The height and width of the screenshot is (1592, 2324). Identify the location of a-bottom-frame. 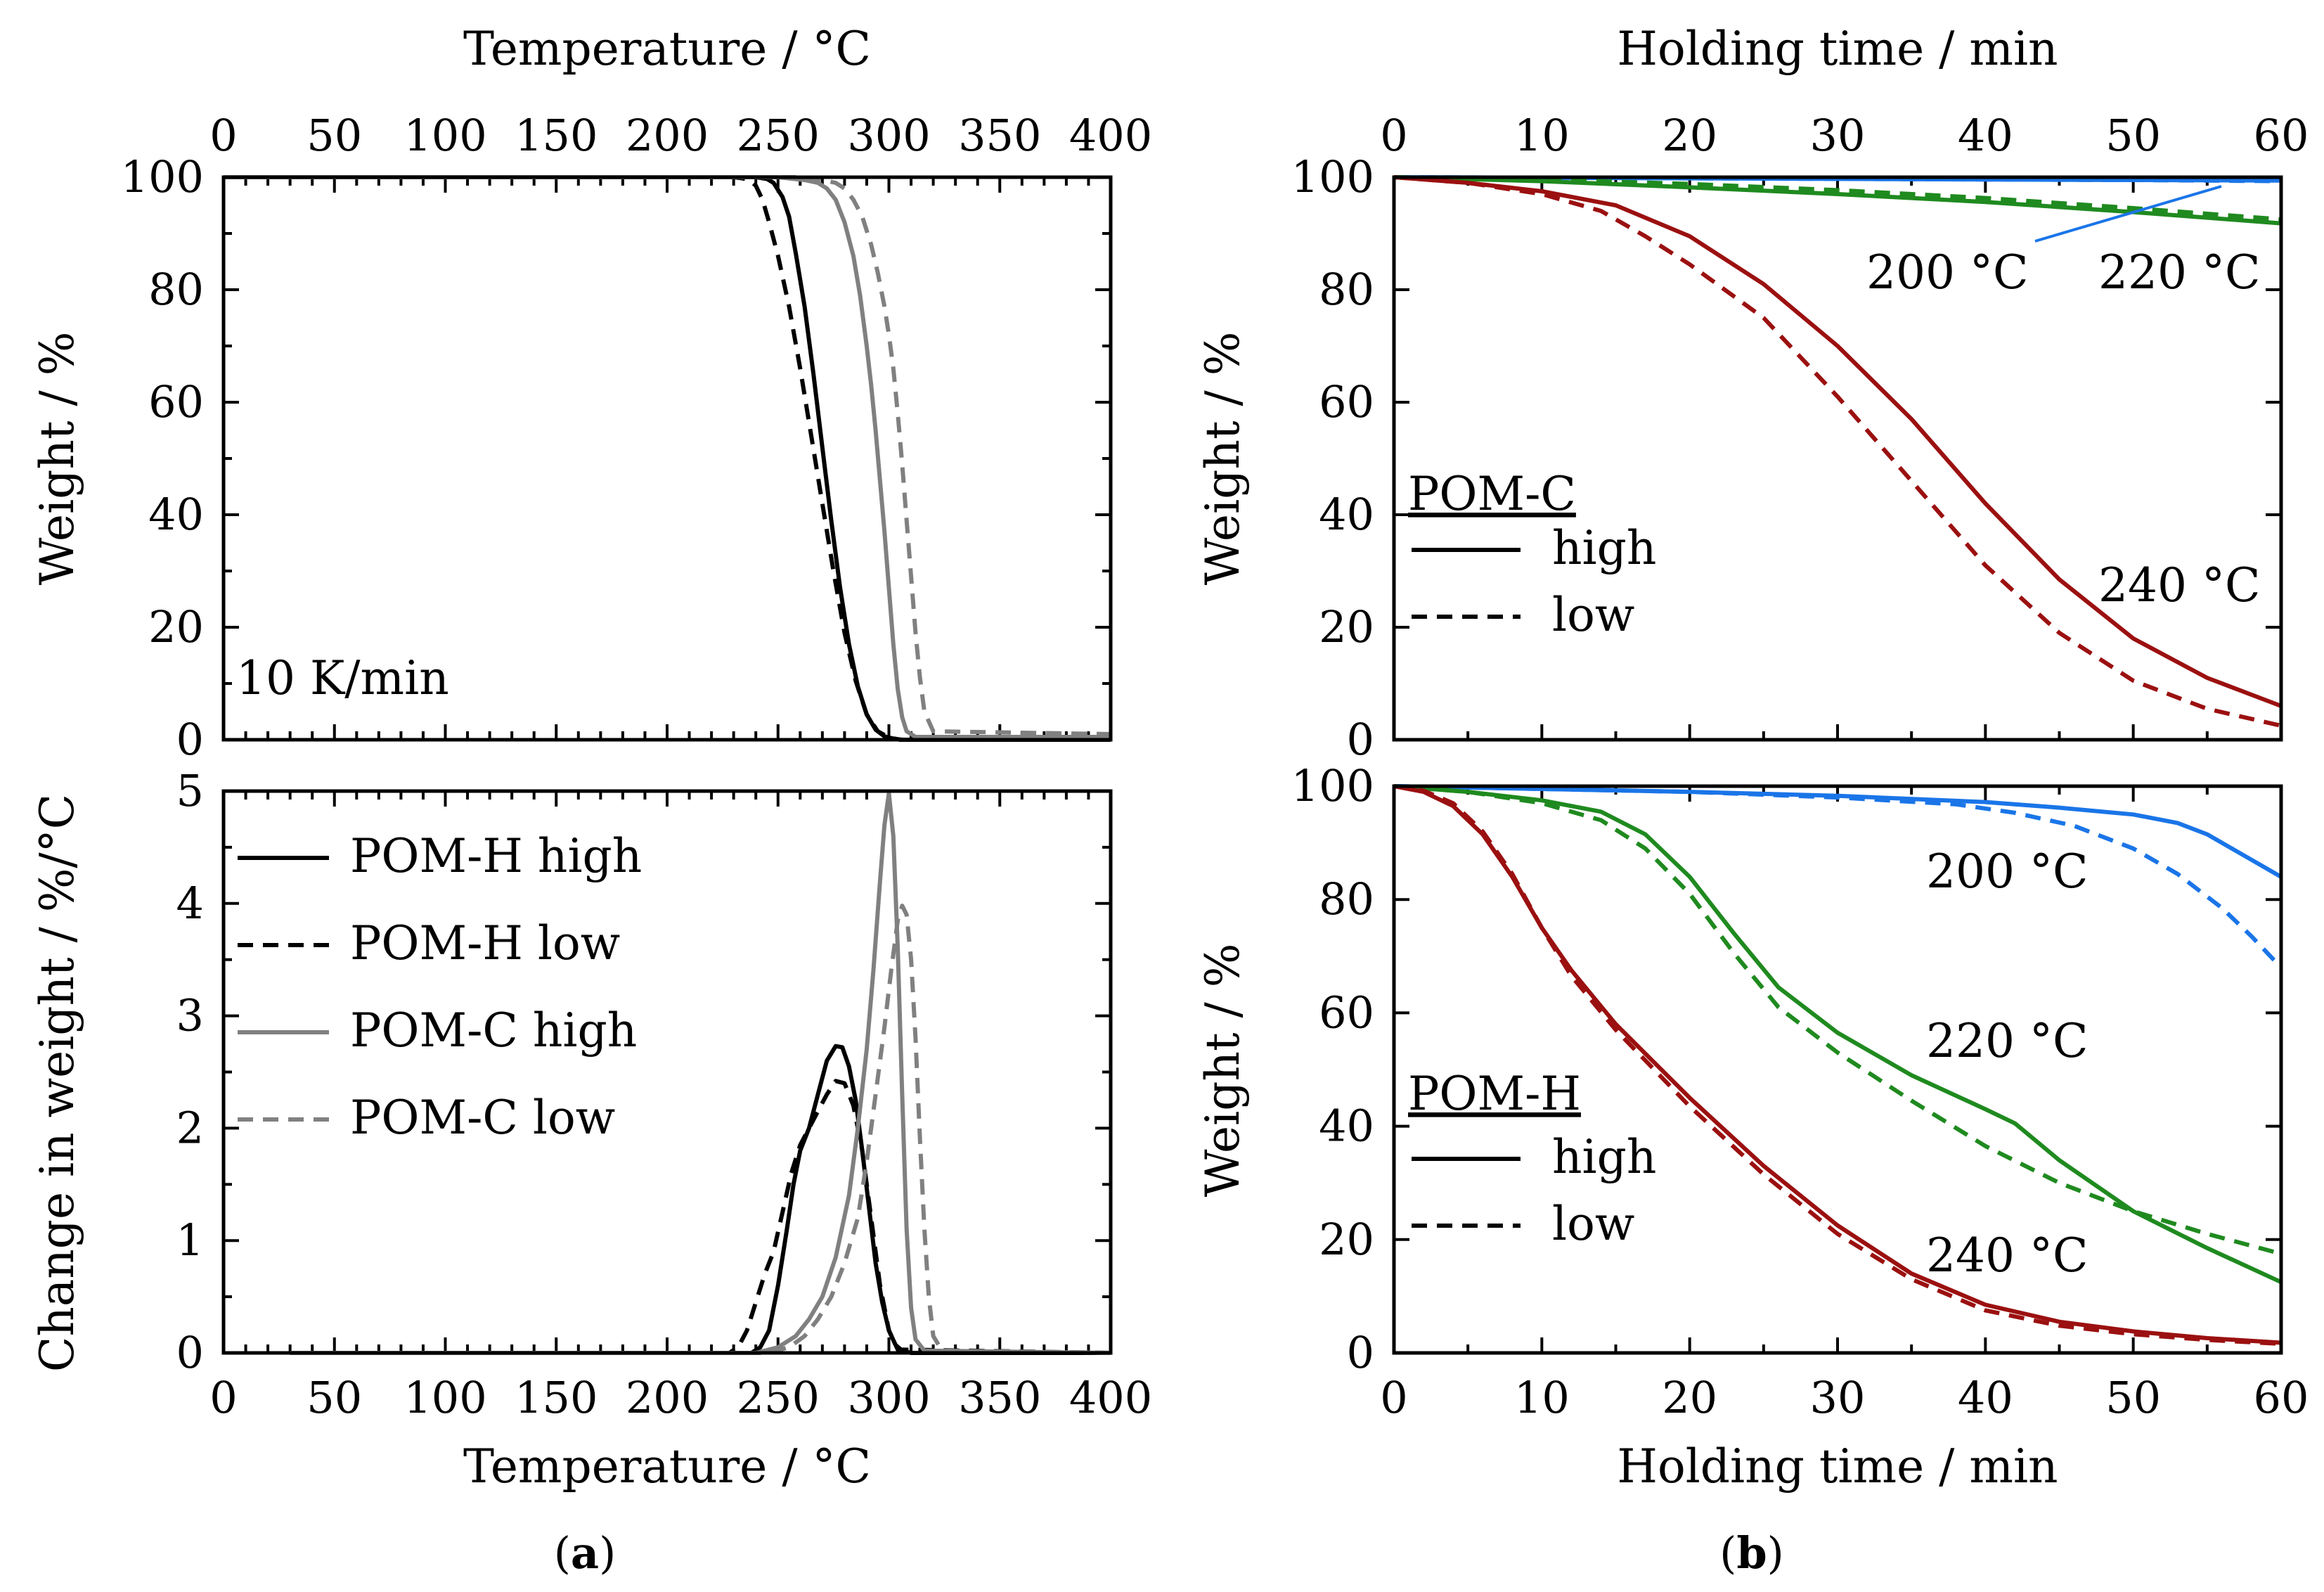
(667, 1072).